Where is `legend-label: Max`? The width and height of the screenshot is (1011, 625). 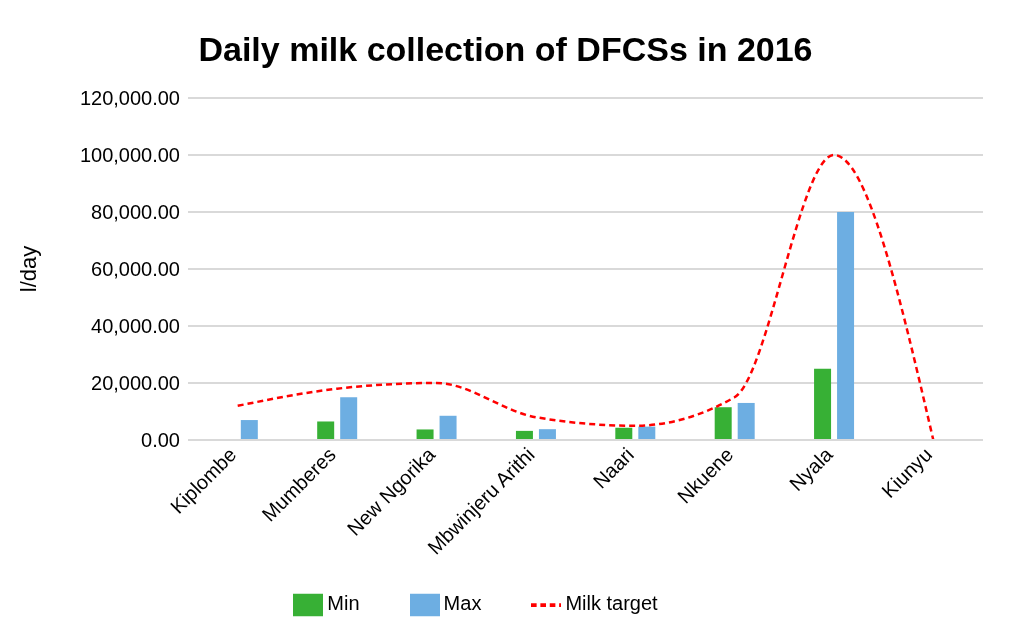 legend-label: Max is located at coordinates (462, 603).